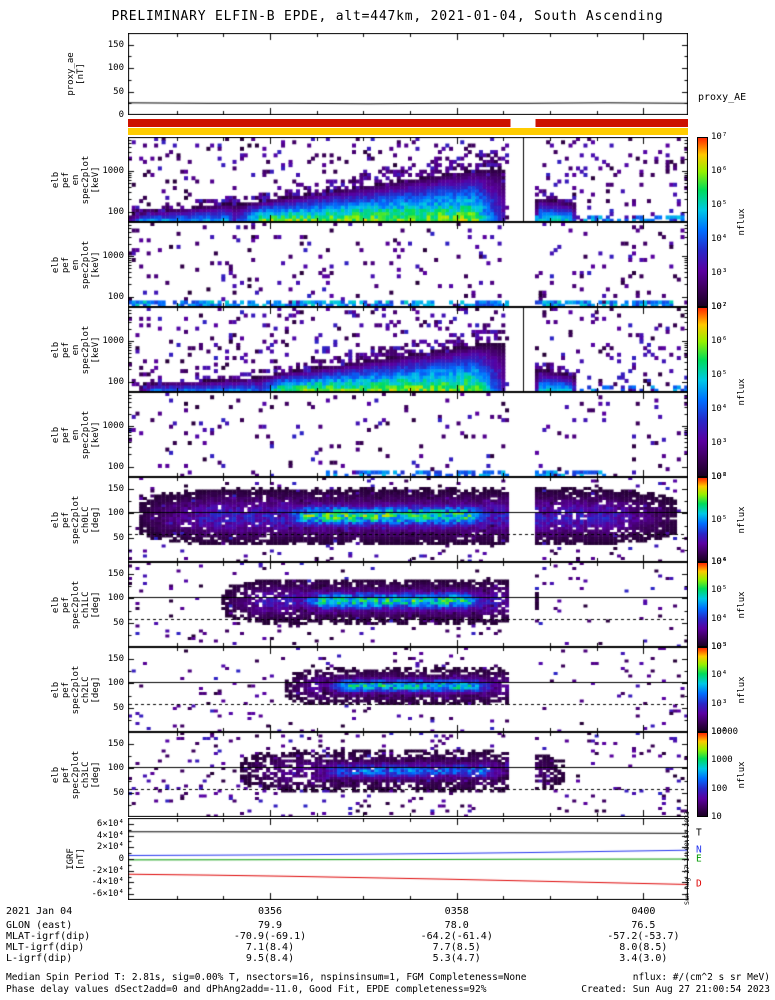  I want to click on axis-time-0400: 0400, so click(643, 911).